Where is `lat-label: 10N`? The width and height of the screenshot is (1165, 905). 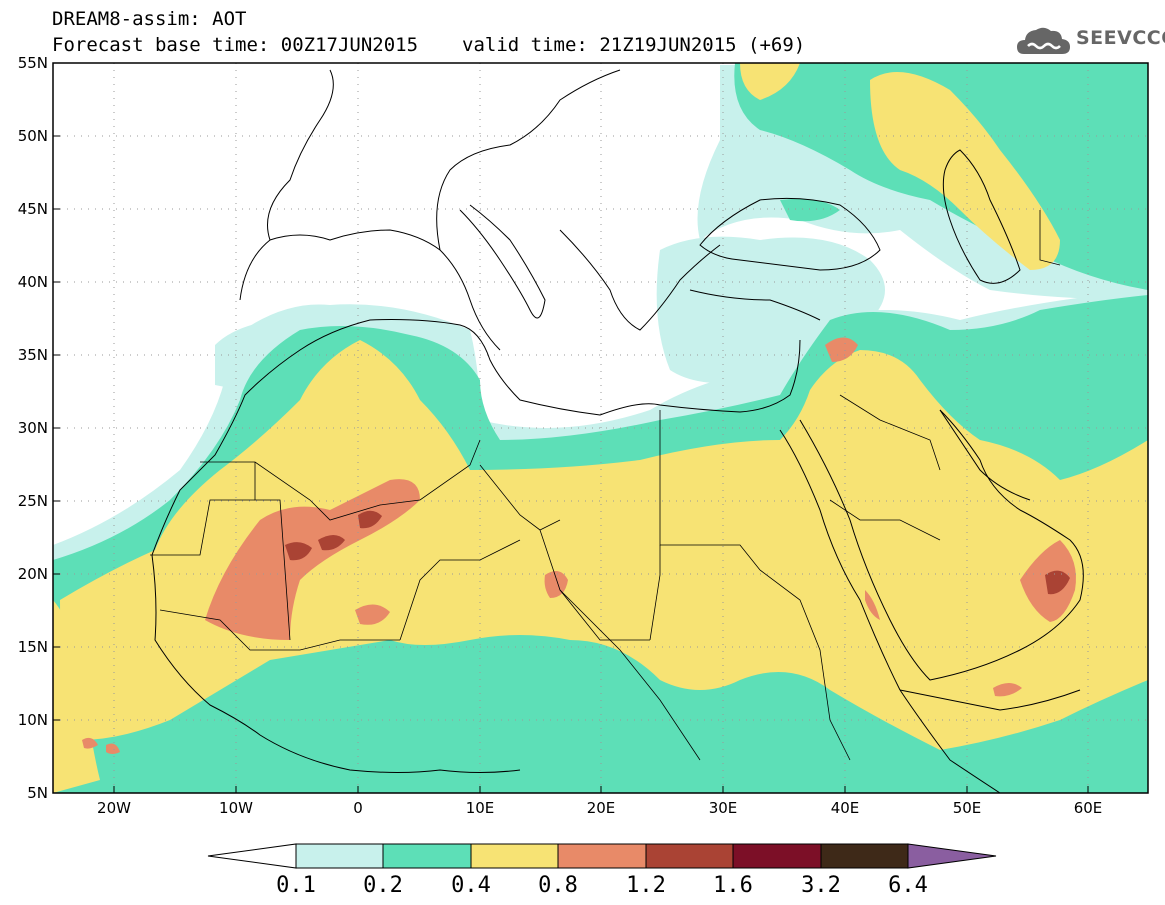 lat-label: 10N is located at coordinates (33, 720).